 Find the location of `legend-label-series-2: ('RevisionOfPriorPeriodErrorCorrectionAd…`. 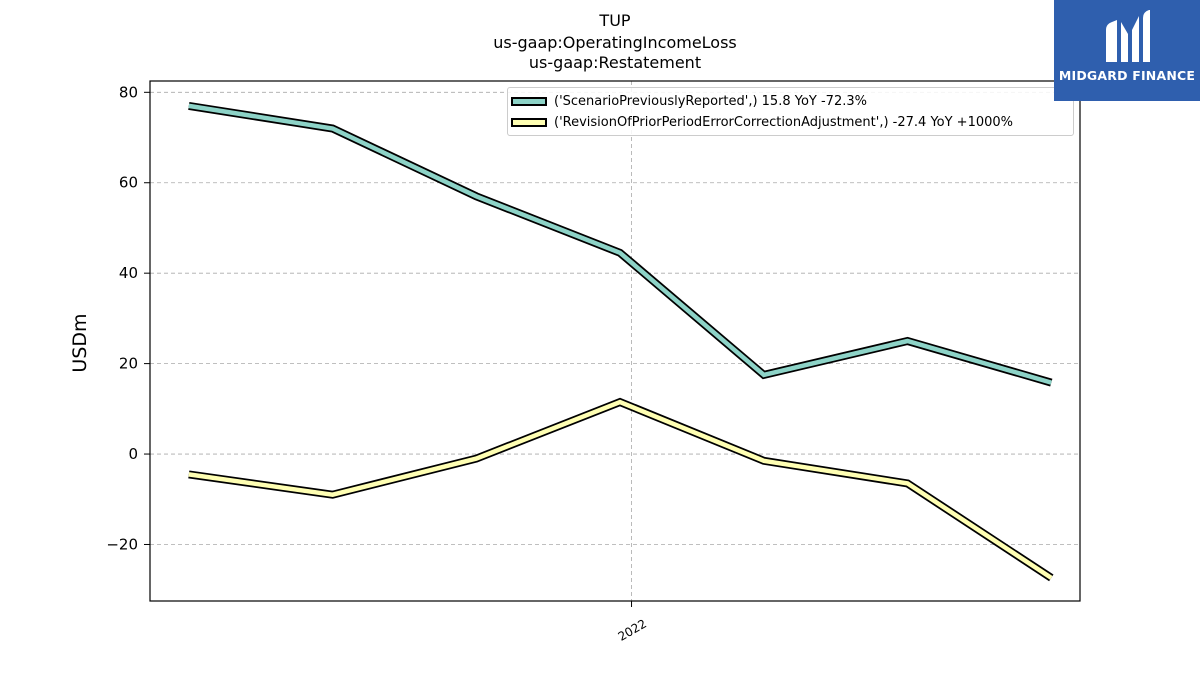

legend-label-series-2: ('RevisionOfPriorPeriodErrorCorrectionAd… is located at coordinates (784, 122).